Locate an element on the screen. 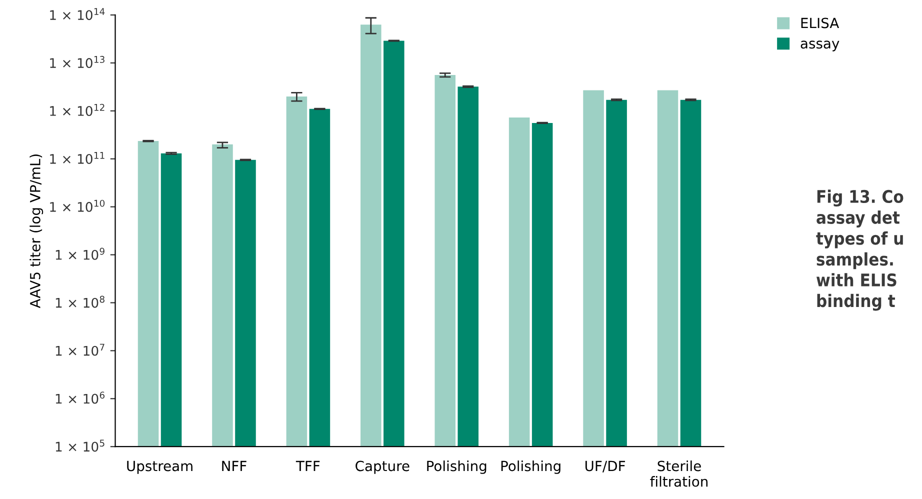 The width and height of the screenshot is (922, 499). y-tick-label: 1 × 10$^{14}$ is located at coordinates (77, 14).